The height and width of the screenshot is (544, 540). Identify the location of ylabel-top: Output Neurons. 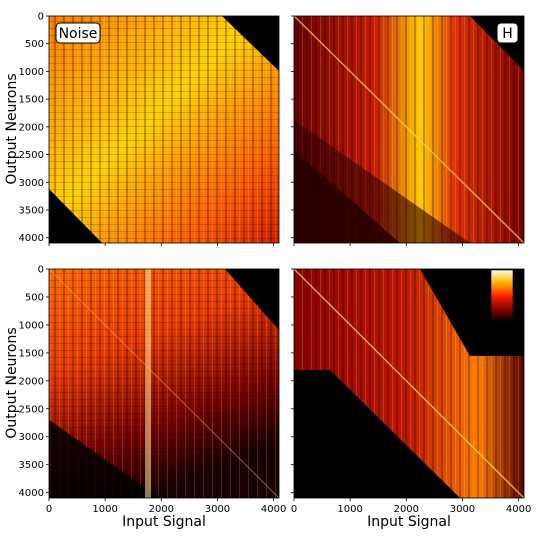
(12, 128).